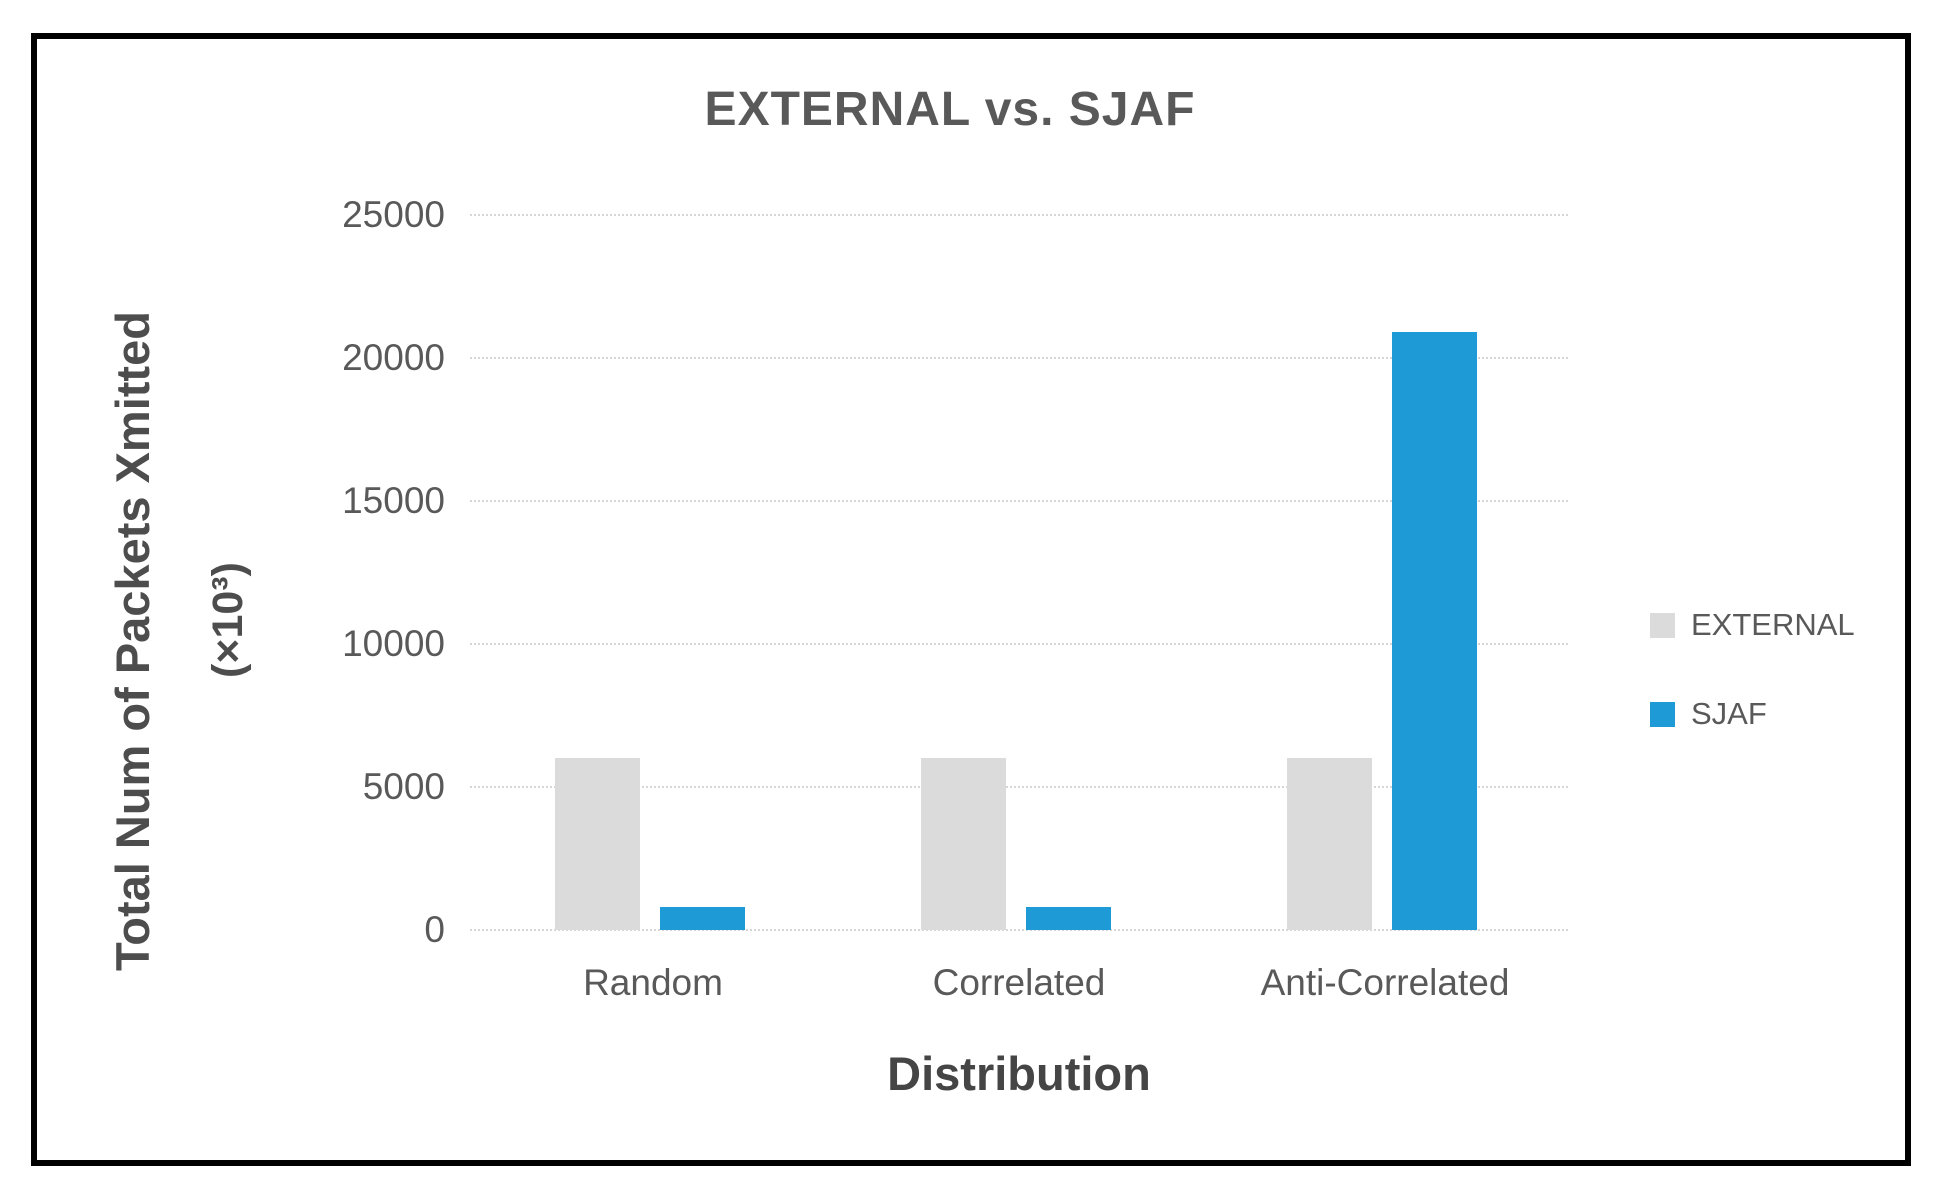  Describe the element at coordinates (393, 500) in the screenshot. I see `y-tick-label: 15000` at that location.